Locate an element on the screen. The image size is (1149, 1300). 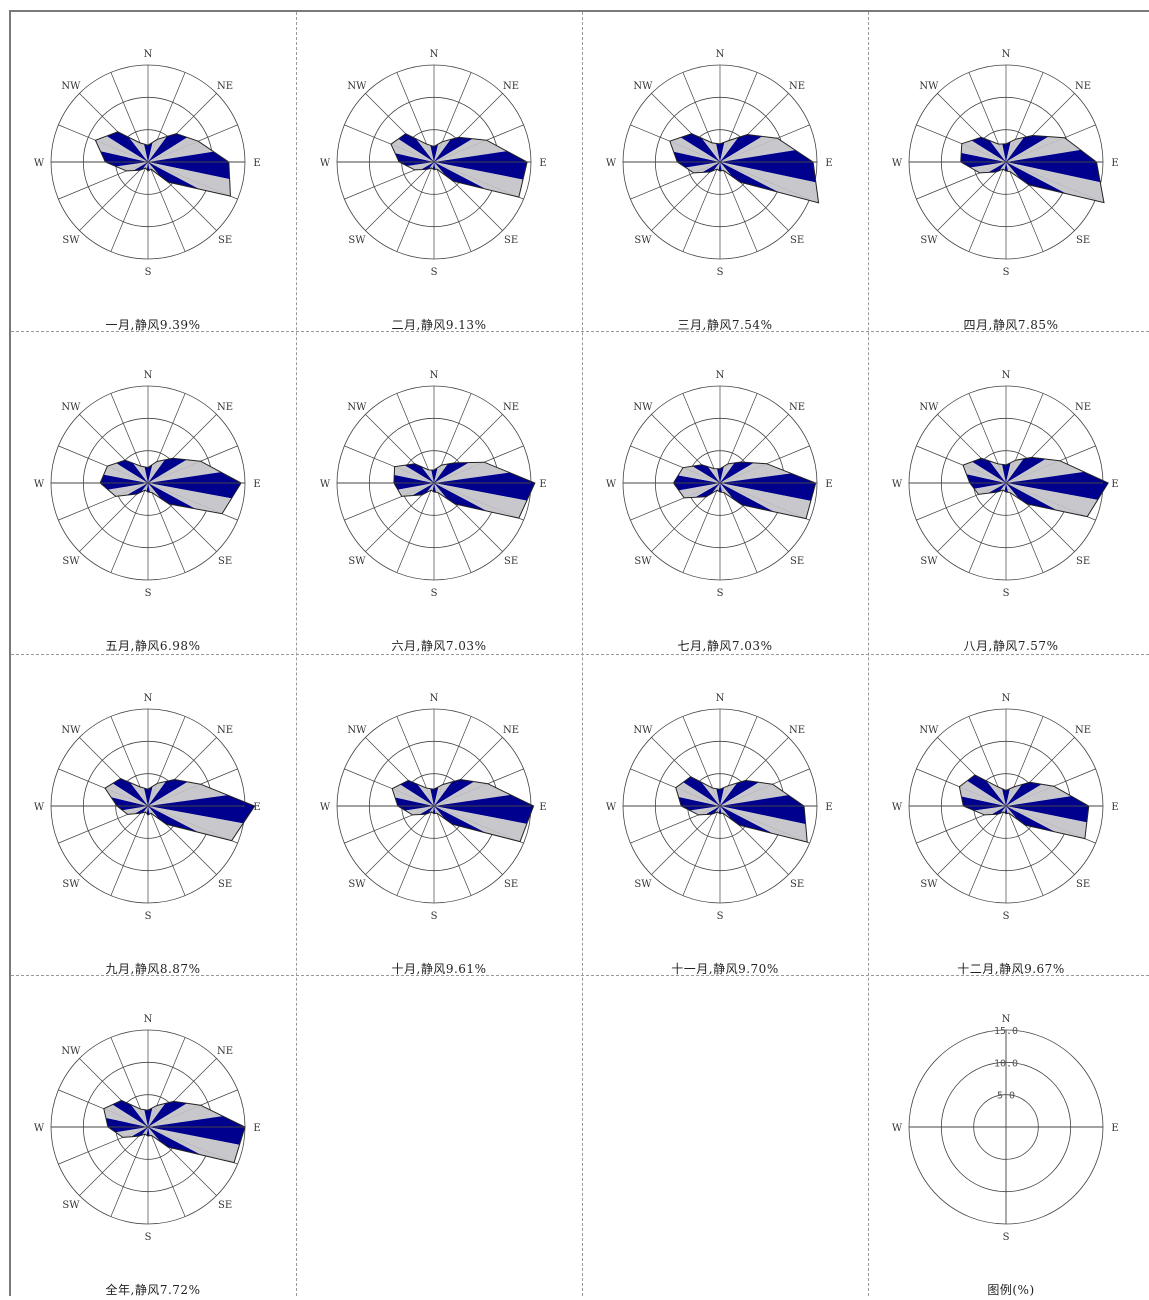
direction-label: SE is located at coordinates (511, 561).